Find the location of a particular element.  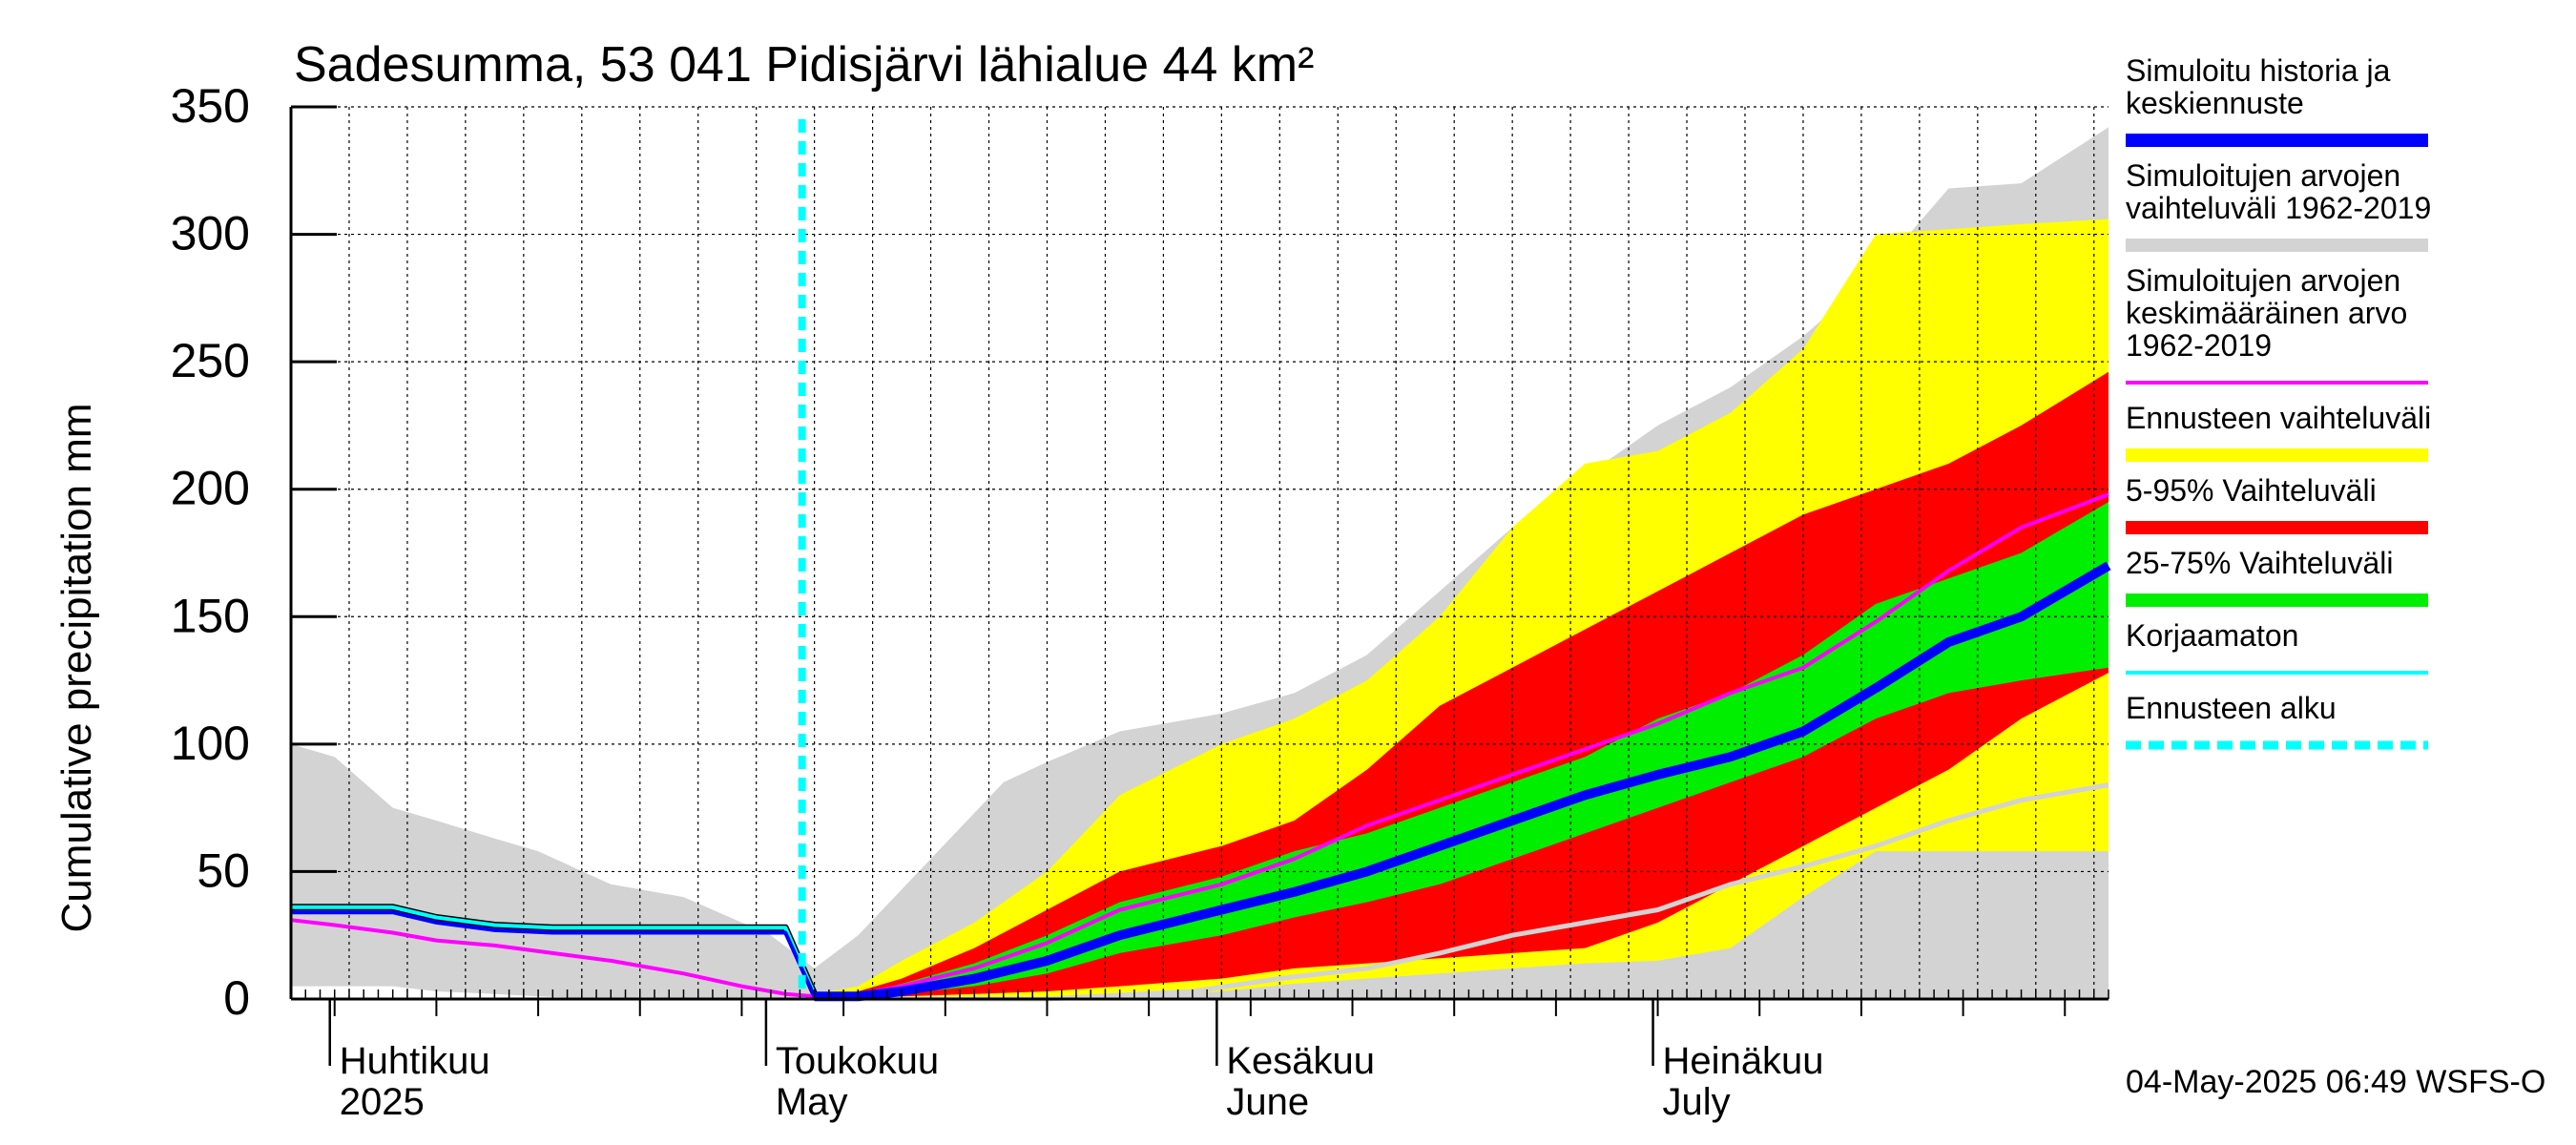

legend-label: 1962-2019 is located at coordinates (2199, 345).